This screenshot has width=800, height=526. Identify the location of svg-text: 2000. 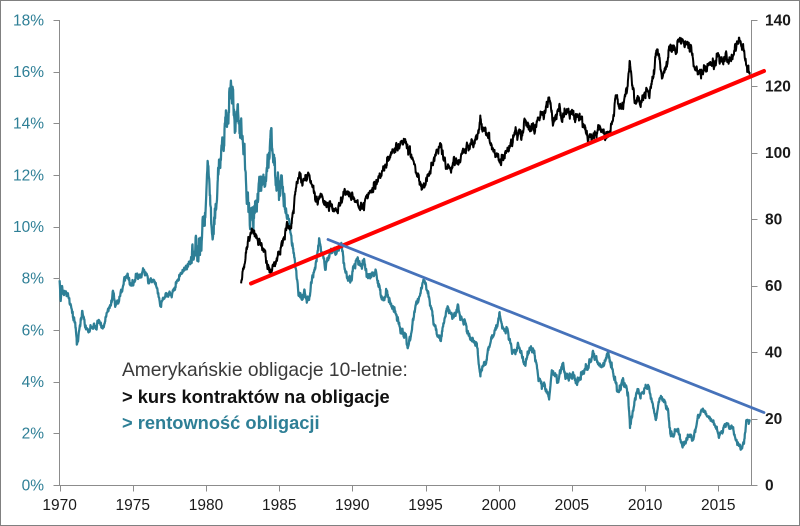
(498, 505).